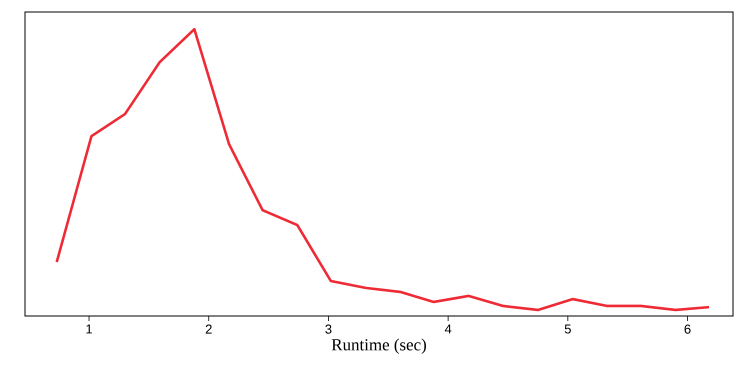  What do you see at coordinates (89, 329) in the screenshot?
I see `x-tick-label: 1` at bounding box center [89, 329].